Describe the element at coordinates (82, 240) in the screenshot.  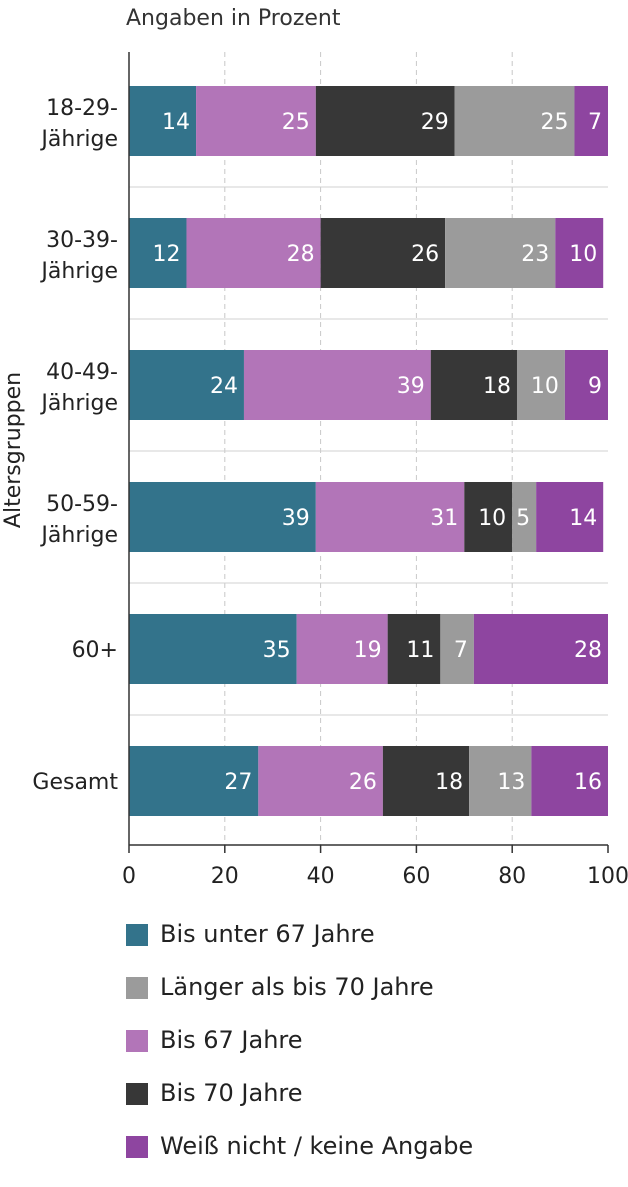
I see `category-label: 30-39-` at that location.